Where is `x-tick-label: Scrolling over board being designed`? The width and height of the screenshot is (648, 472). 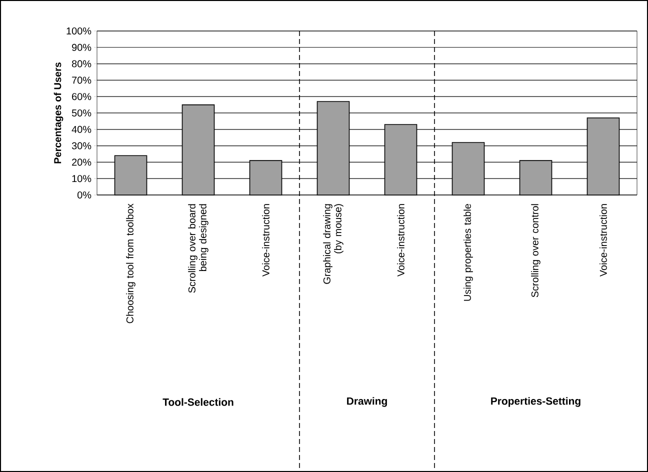
x-tick-label: Scrolling over board being designed is located at coordinates (198, 248).